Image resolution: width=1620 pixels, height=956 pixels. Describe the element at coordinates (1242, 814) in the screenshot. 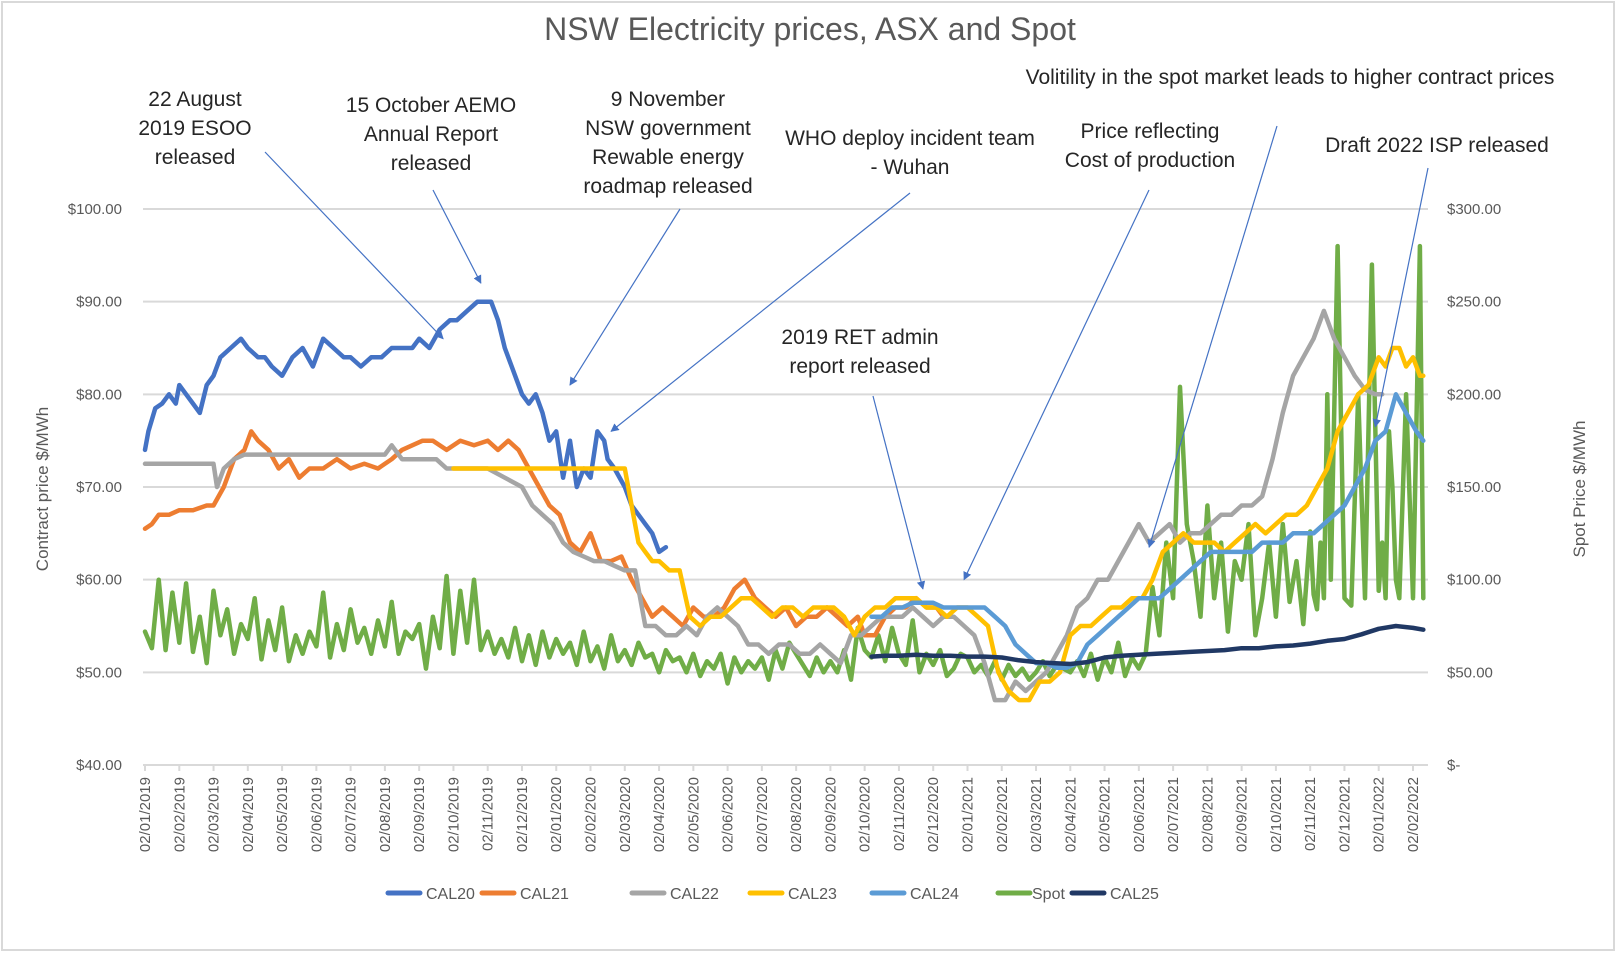

I see `x-tick-label: 02/09/2021` at that location.